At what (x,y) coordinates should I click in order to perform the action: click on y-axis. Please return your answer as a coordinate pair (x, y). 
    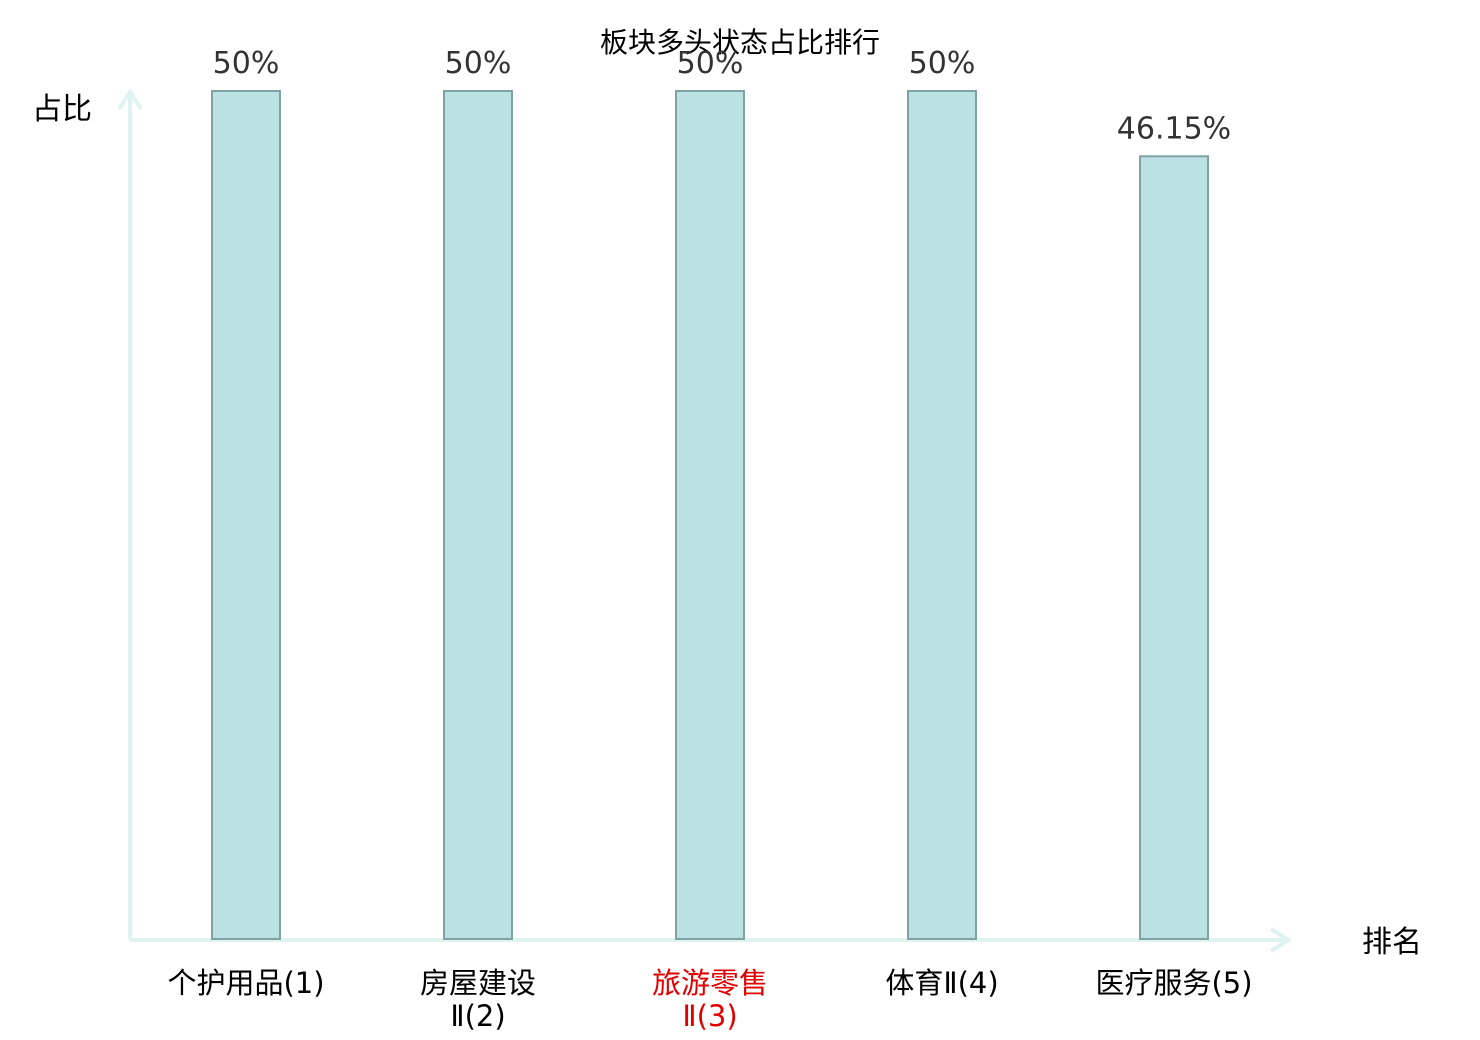
    Looking at the image, I should click on (130, 514).